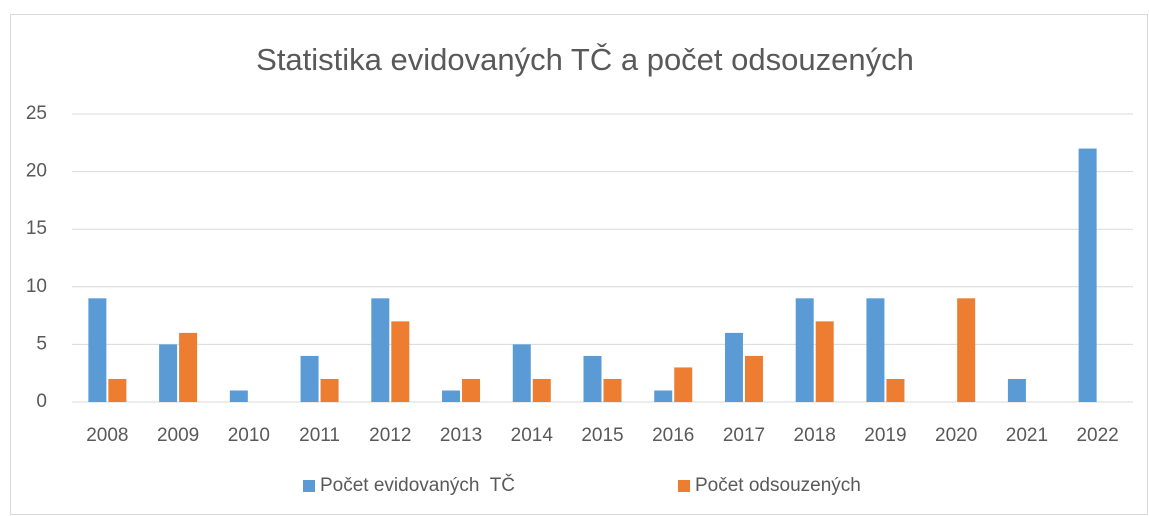 The width and height of the screenshot is (1149, 516). Describe the element at coordinates (249, 435) in the screenshot. I see `x-tick-label: 2010` at that location.